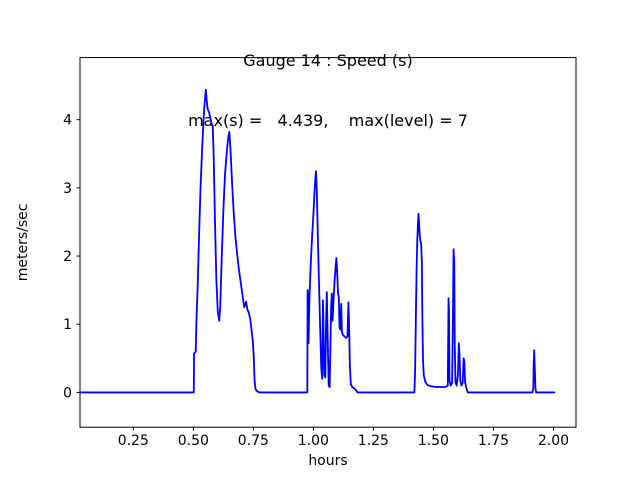 Image resolution: width=640 pixels, height=480 pixels. Describe the element at coordinates (67, 393) in the screenshot. I see `y-tick-label: 0` at that location.